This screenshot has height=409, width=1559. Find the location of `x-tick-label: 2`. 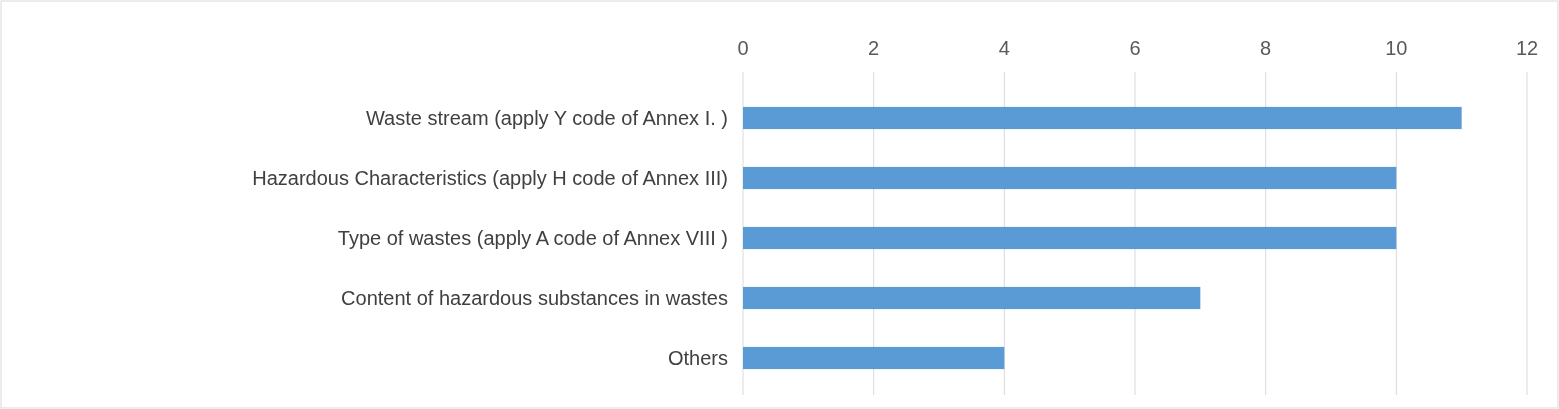

x-tick-label: 2 is located at coordinates (874, 48).